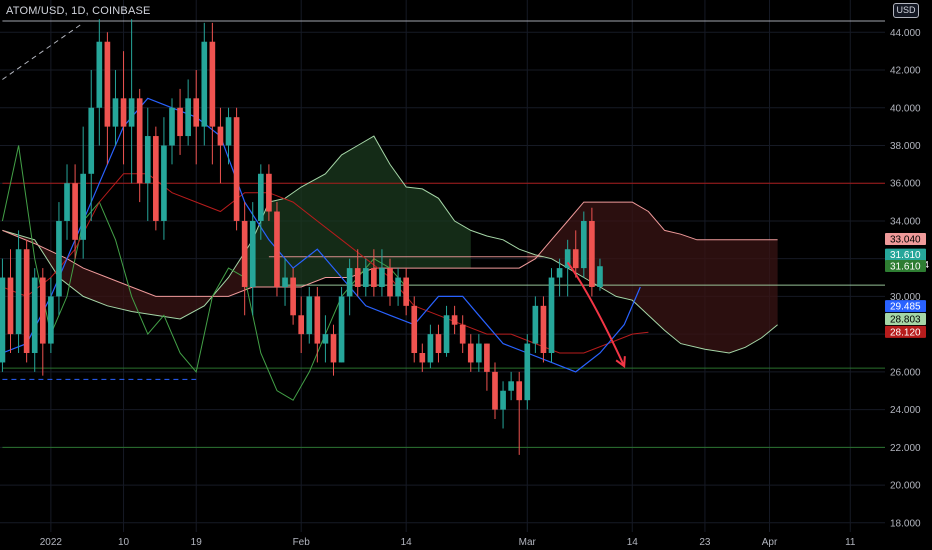  I want to click on price-label-value: 29.485, so click(905, 307).